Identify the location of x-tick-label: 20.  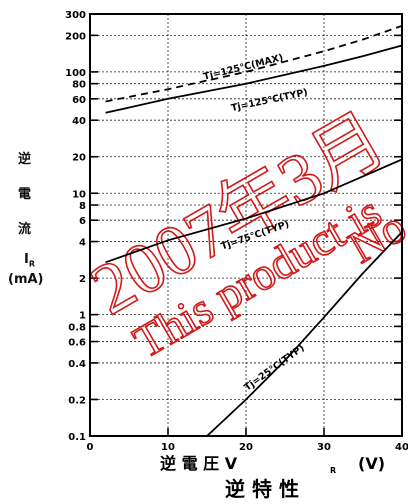
(246, 447).